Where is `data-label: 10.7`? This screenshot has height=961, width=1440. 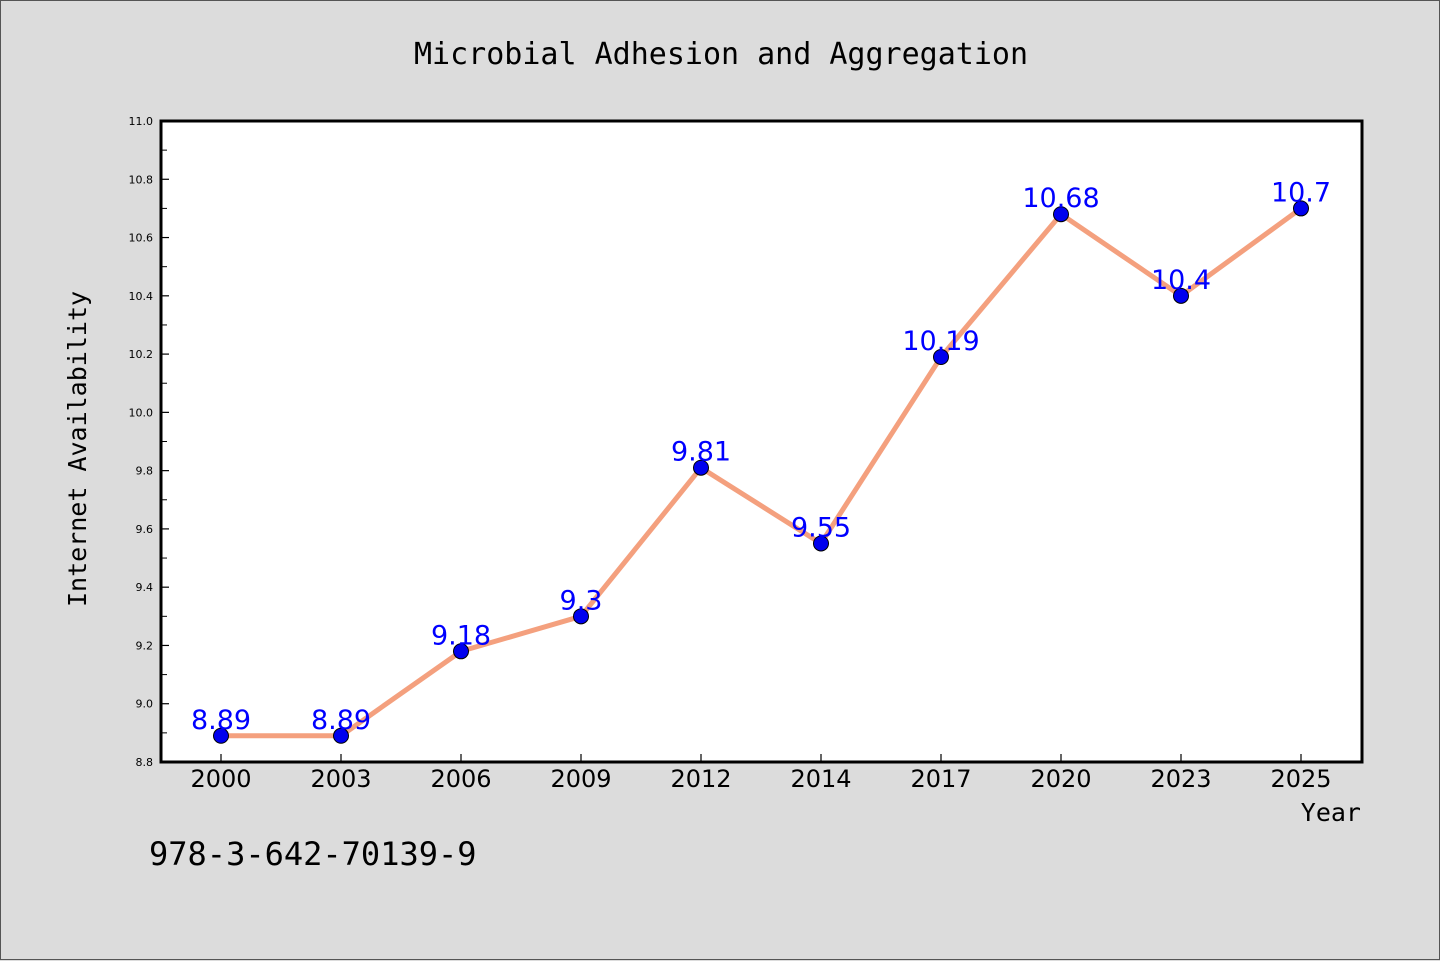
data-label: 10.7 is located at coordinates (1301, 192).